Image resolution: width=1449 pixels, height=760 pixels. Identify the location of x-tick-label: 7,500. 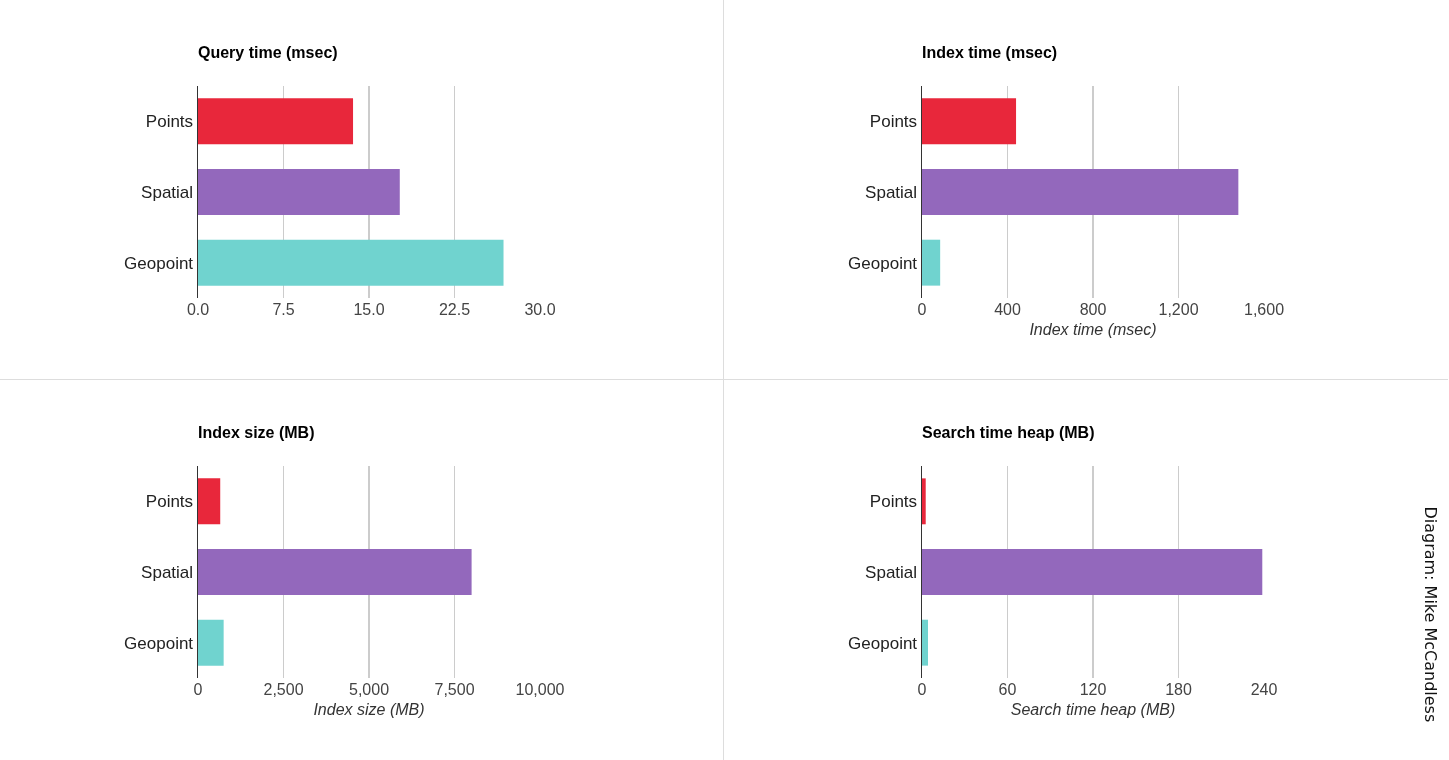
(454, 689).